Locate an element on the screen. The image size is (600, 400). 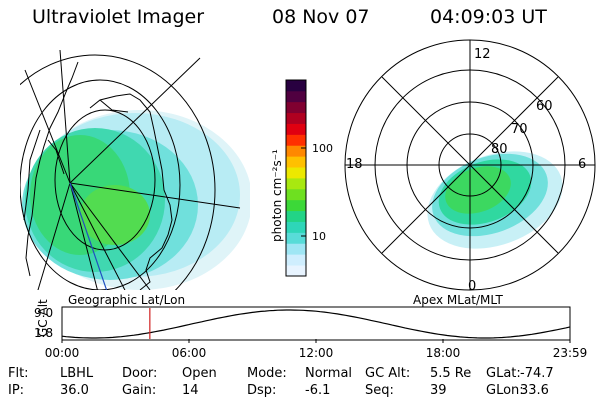
gc-alt-ylabel: GC Alt is located at coordinates (43, 318).